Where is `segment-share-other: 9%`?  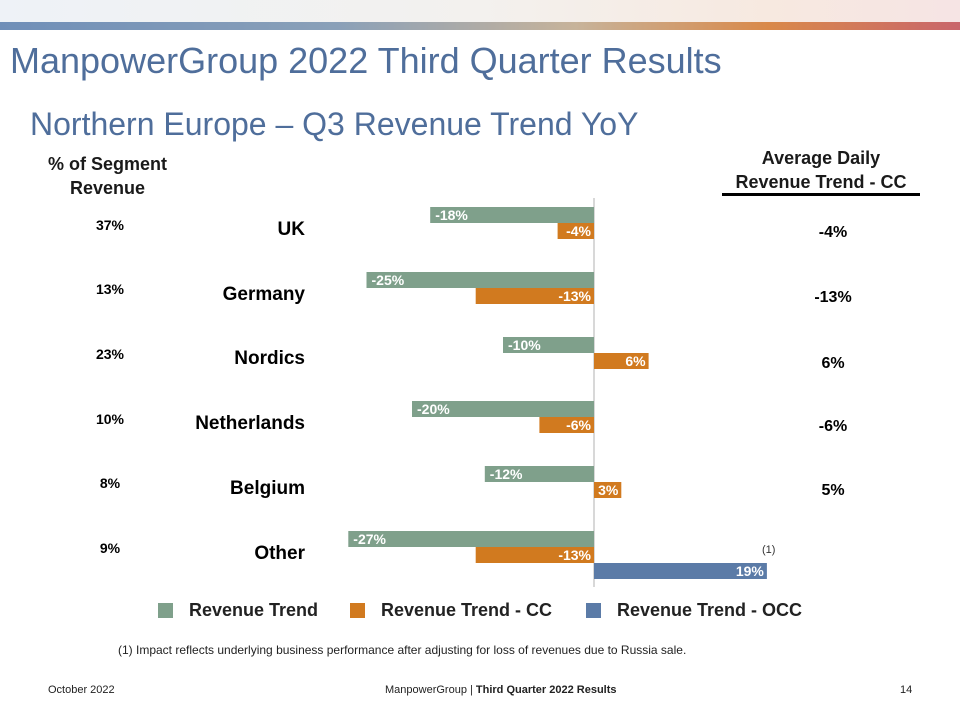
segment-share-other: 9% is located at coordinates (110, 548).